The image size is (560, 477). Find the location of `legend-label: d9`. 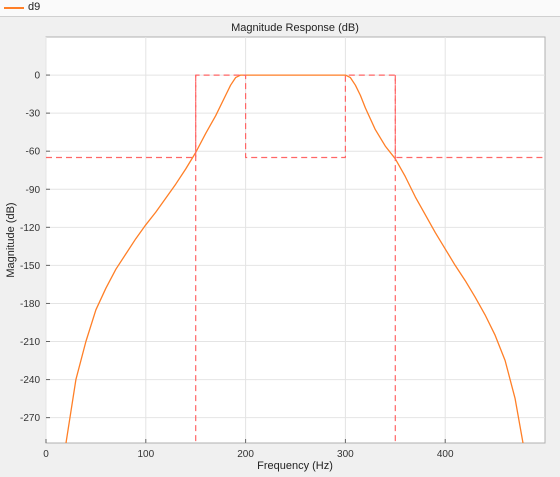

legend-label: d9 is located at coordinates (34, 7).